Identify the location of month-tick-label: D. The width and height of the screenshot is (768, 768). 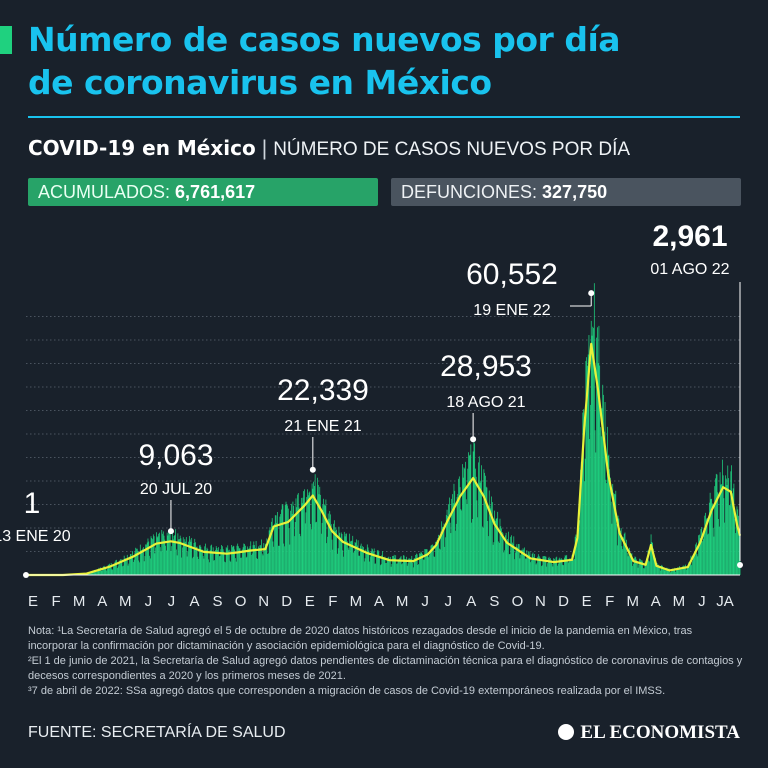
(286, 601).